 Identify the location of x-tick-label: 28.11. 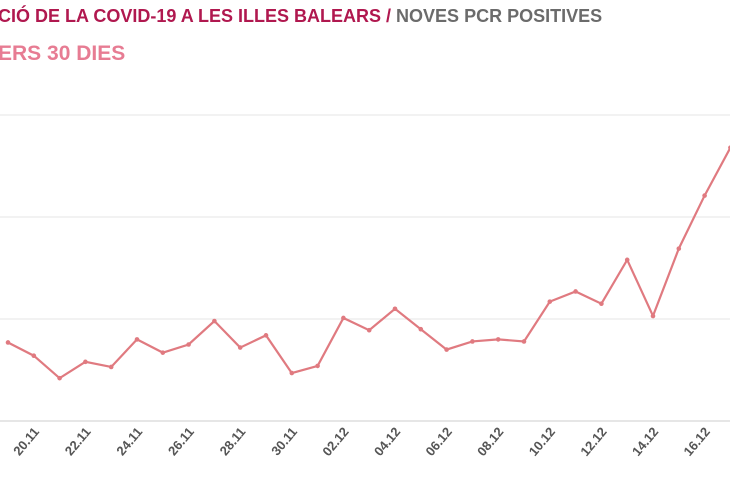
(233, 441).